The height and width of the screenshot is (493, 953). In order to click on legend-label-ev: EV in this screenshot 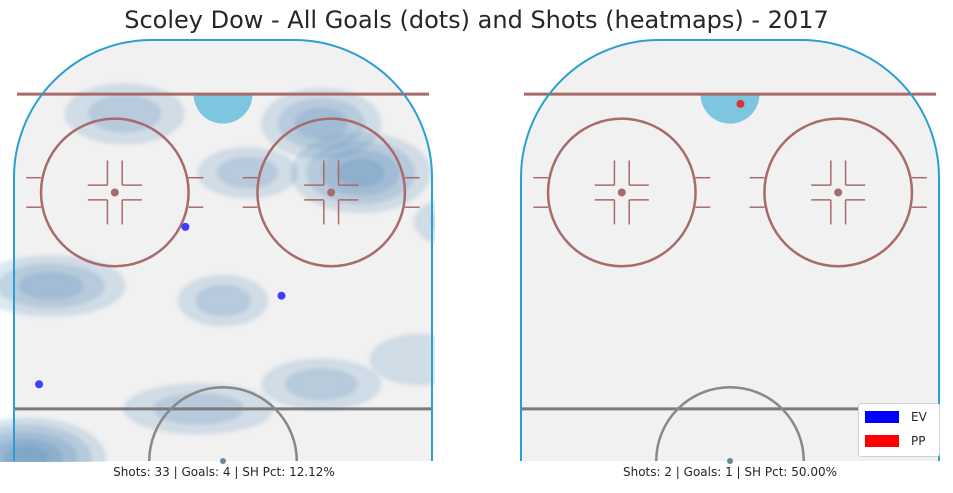, I will do `click(919, 417)`.